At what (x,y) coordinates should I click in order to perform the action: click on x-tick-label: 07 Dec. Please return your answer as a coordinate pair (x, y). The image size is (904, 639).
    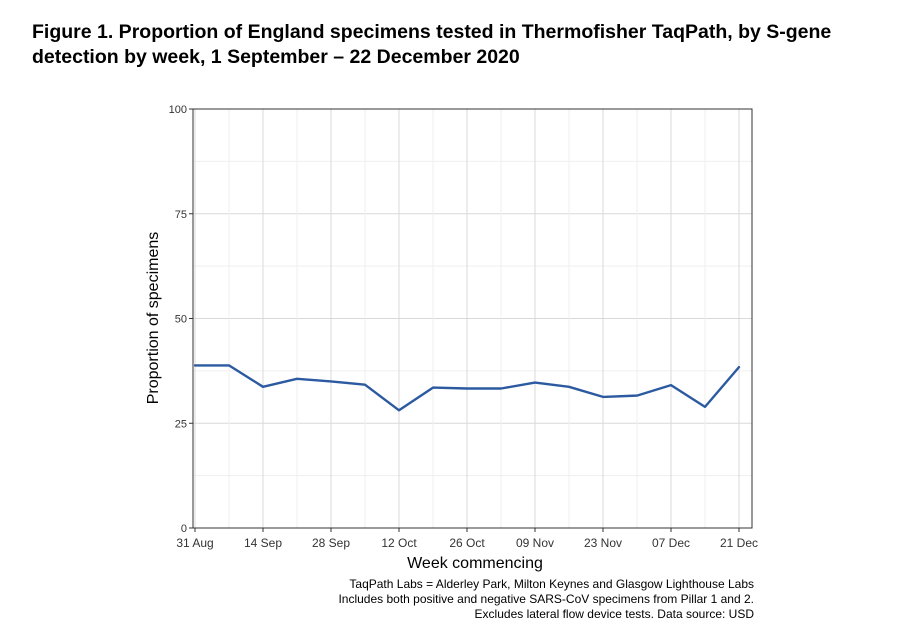
    Looking at the image, I should click on (671, 543).